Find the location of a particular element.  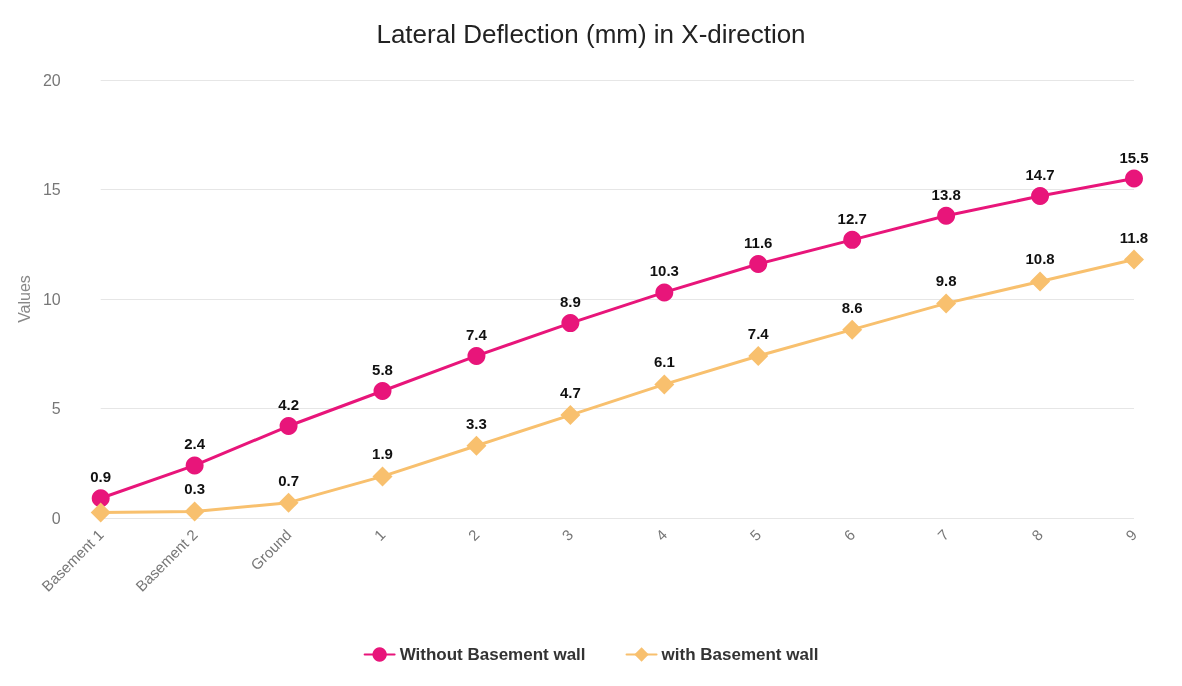

data-label: 10.8 is located at coordinates (1040, 259).